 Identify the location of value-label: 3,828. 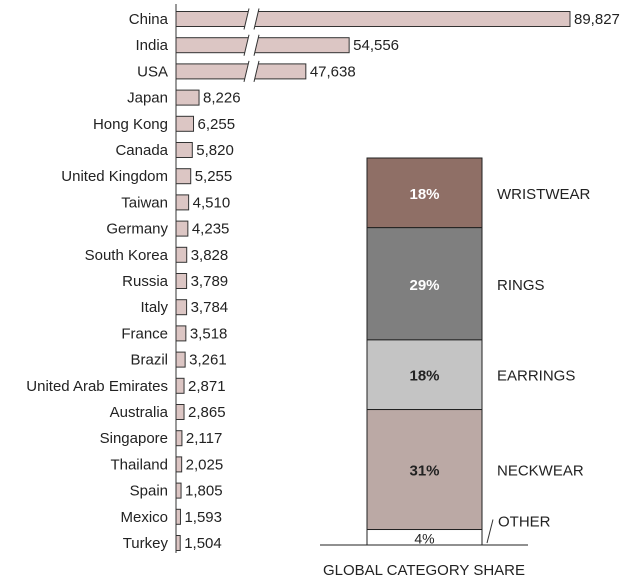
(210, 255).